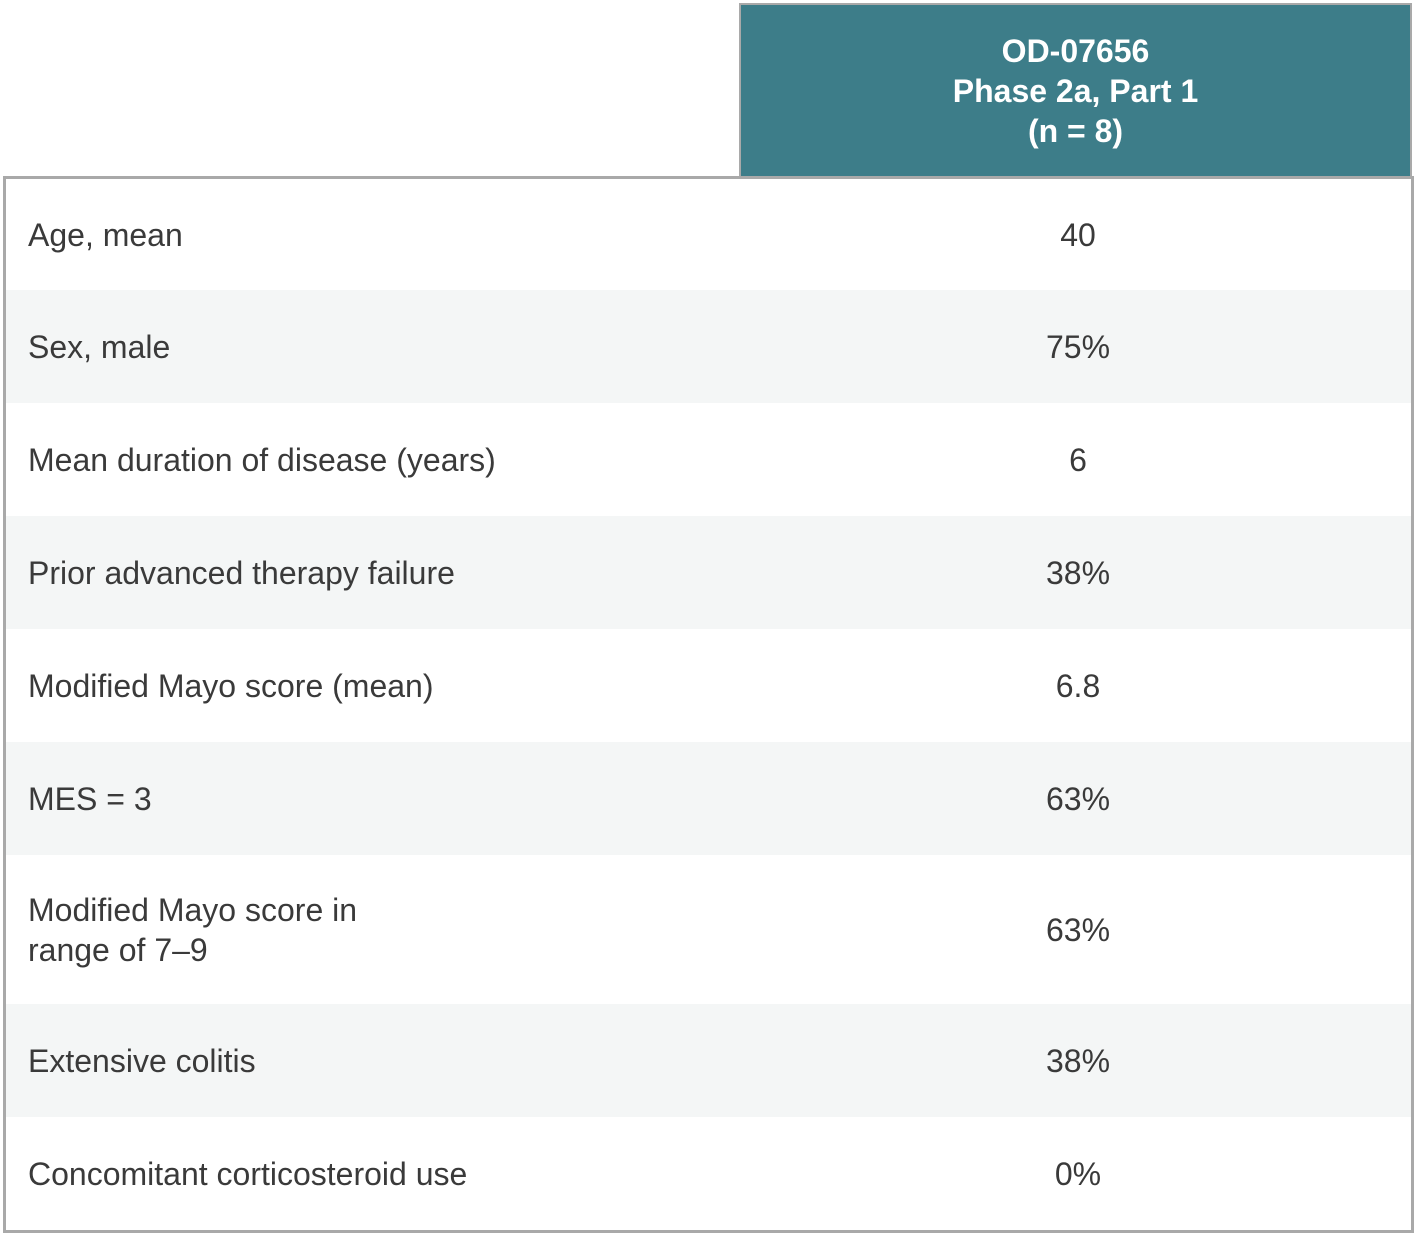 This screenshot has width=1417, height=1235. I want to click on table-row-age: Age, mean 40, so click(708, 234).